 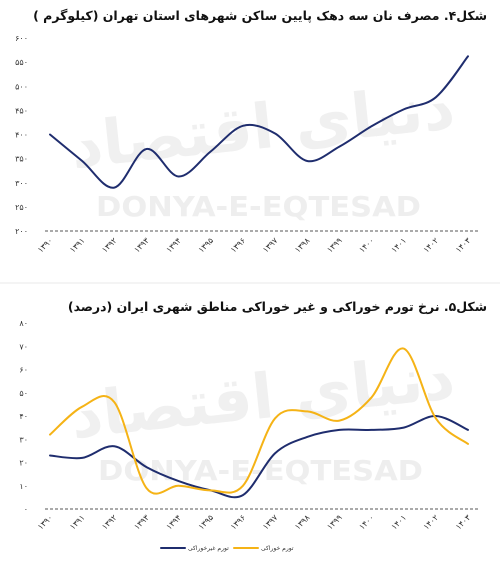 I want to click on y-tick-label: ۳۰, so click(x=23, y=439).